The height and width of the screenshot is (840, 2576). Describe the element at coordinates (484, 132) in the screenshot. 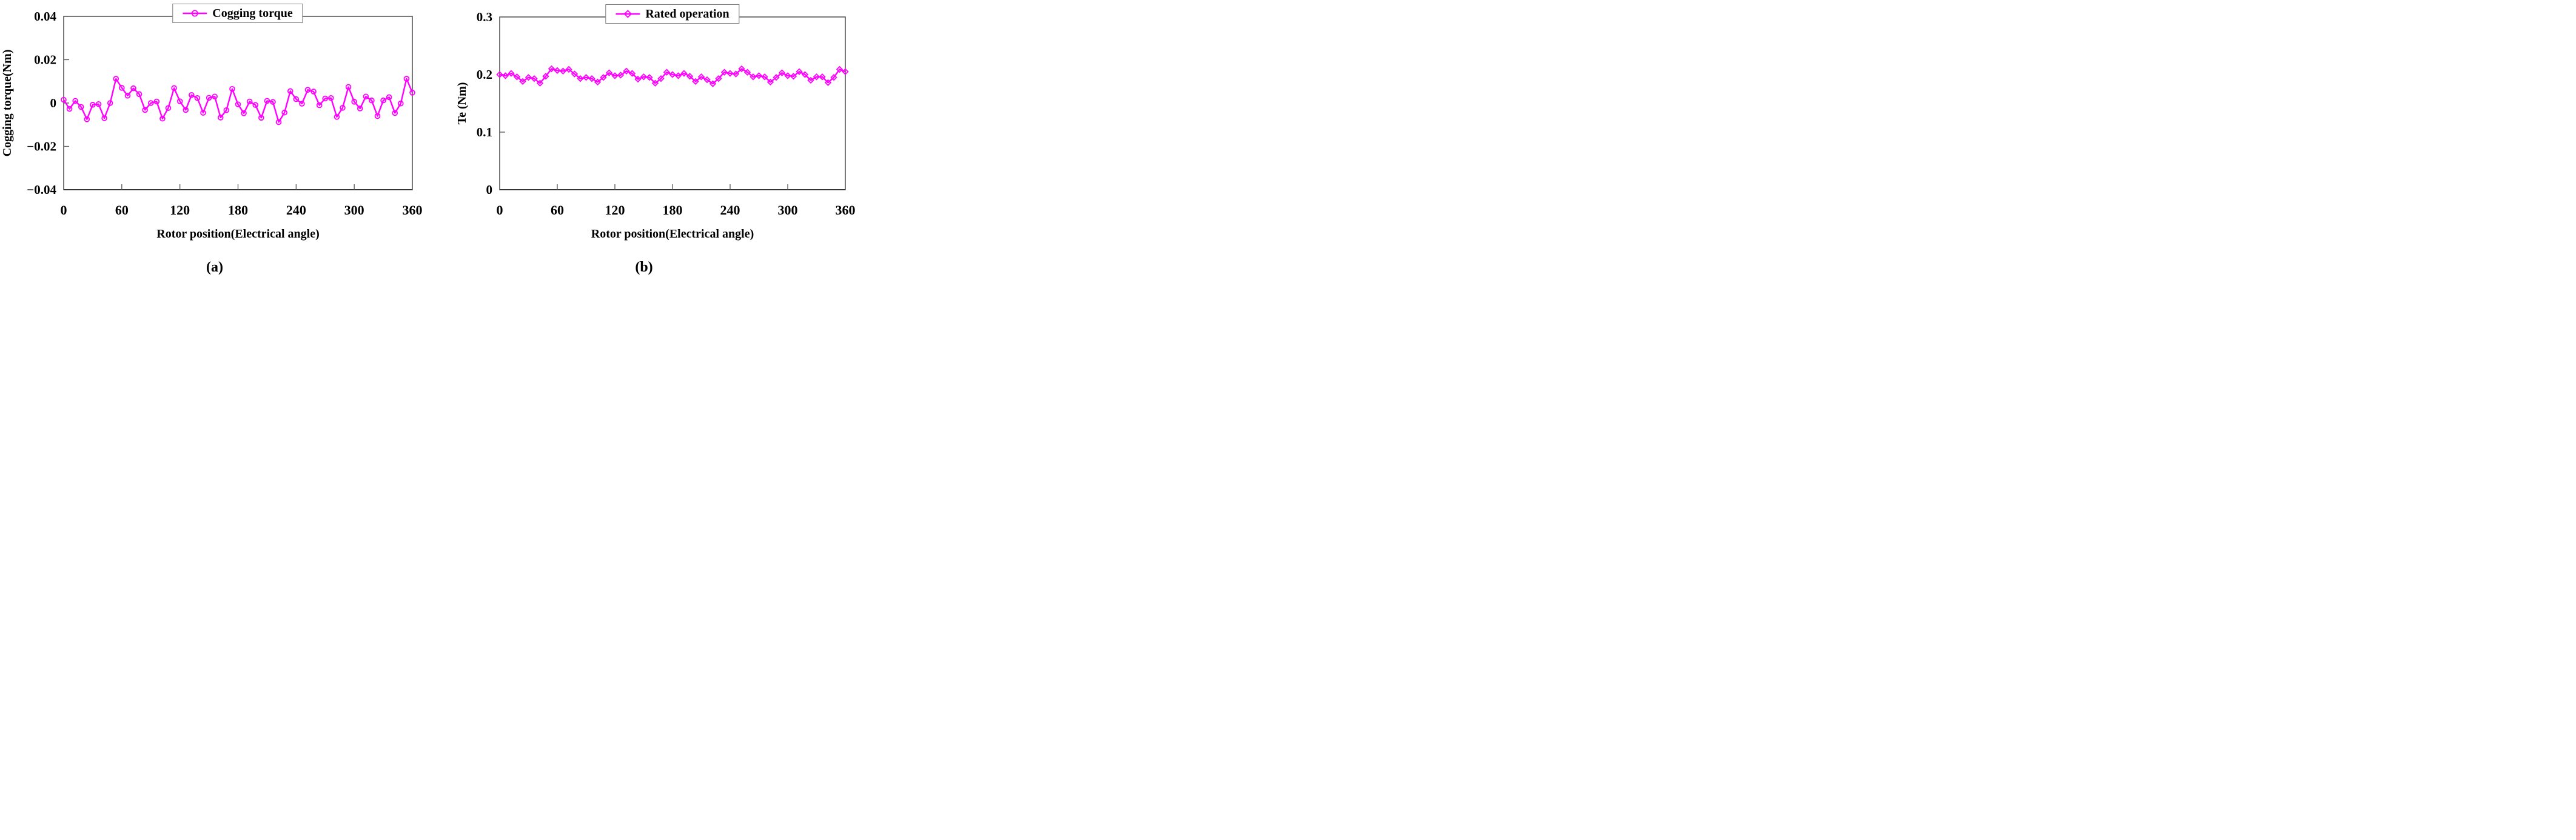

I see `y-tick-label: 0.1` at that location.